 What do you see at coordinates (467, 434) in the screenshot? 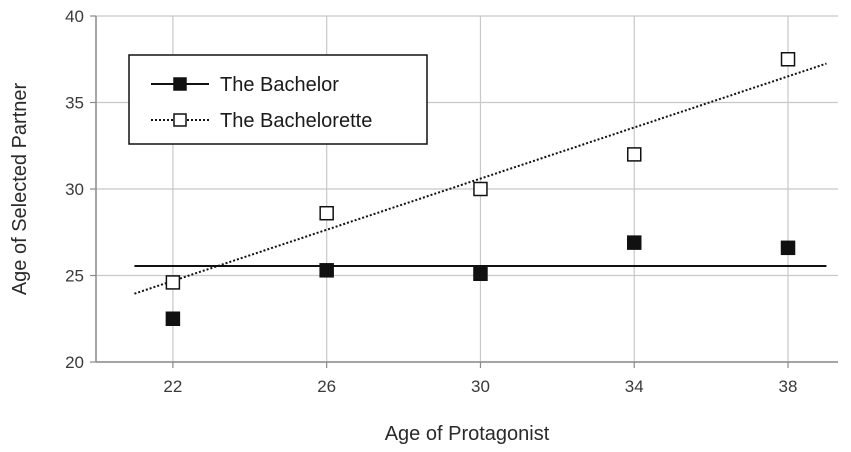
I see `x-axis-title: Age of Protagonist` at bounding box center [467, 434].